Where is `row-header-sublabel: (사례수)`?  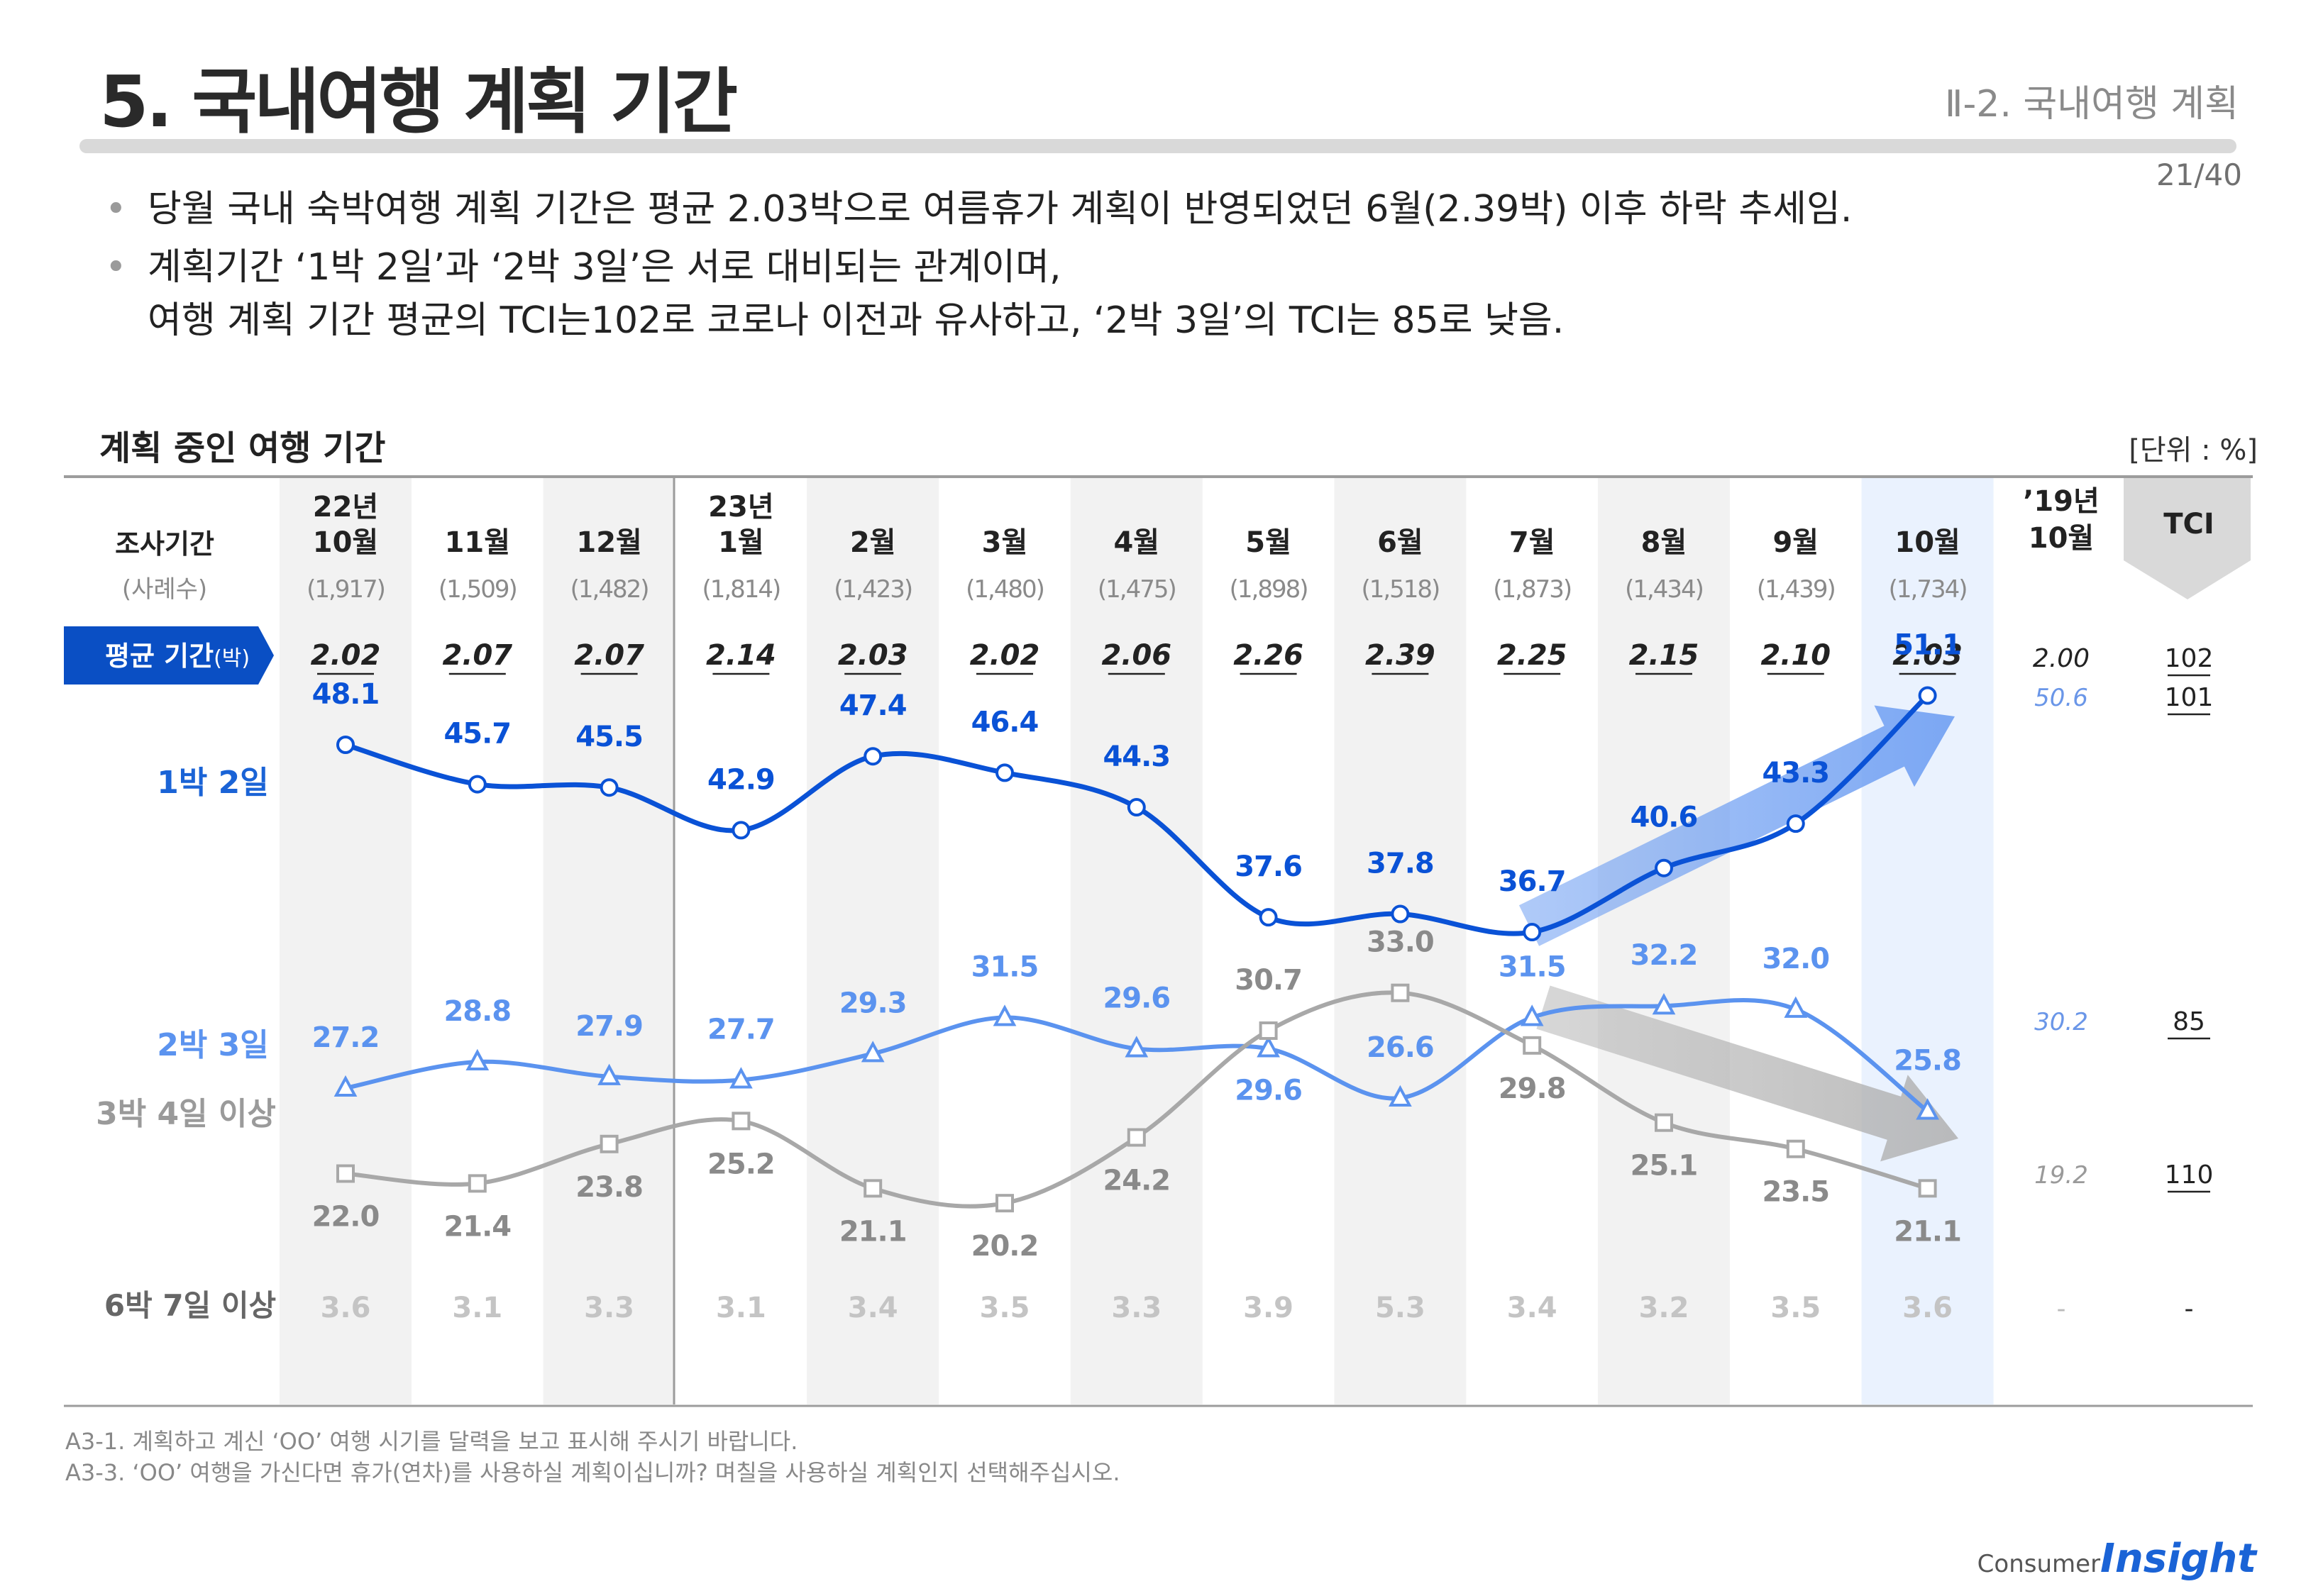 row-header-sublabel: (사례수) is located at coordinates (164, 589).